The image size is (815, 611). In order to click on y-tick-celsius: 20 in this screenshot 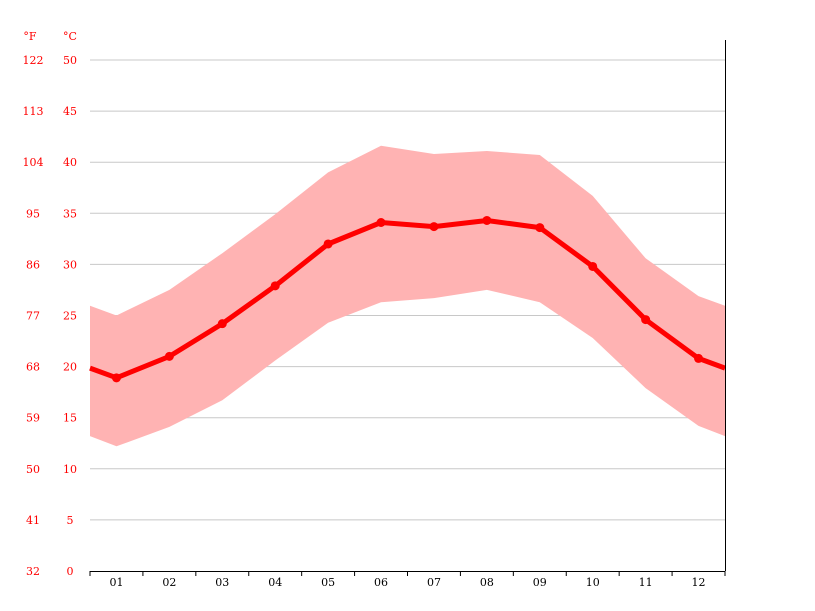, I will do `click(70, 367)`.